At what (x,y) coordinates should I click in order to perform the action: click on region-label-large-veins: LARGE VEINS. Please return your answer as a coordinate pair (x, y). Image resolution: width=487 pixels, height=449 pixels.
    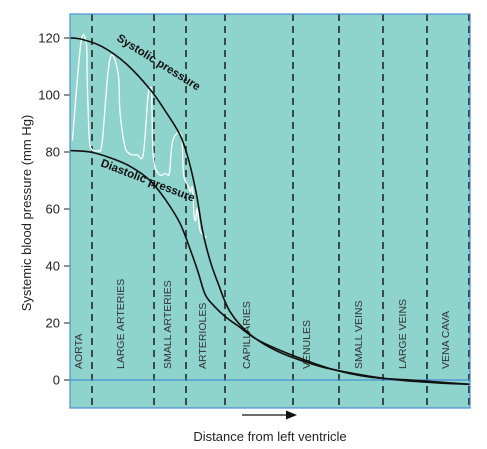
    Looking at the image, I should click on (403, 334).